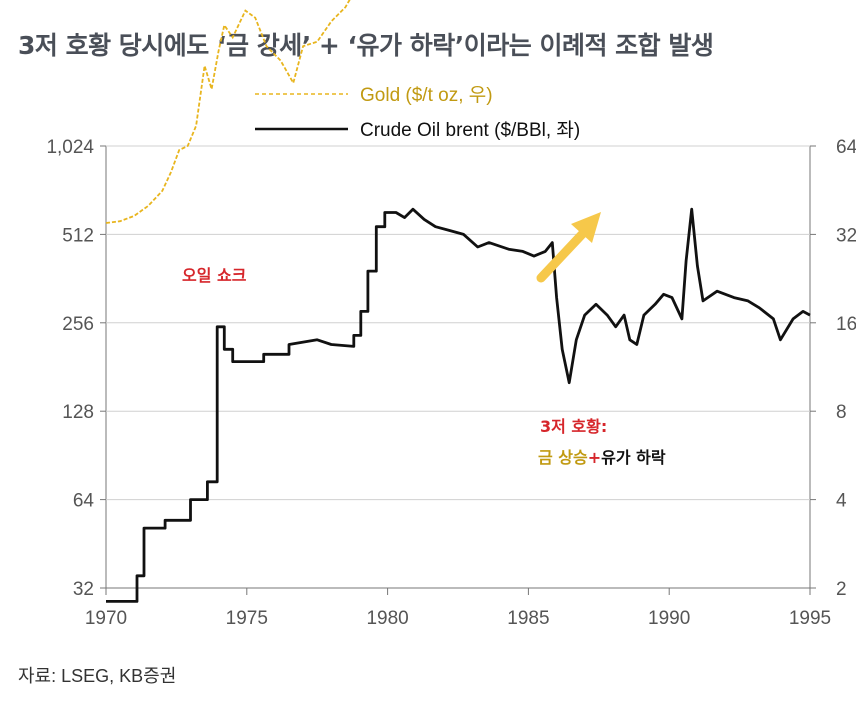  Describe the element at coordinates (841, 412) in the screenshot. I see `y-right-tick-label: 8` at that location.